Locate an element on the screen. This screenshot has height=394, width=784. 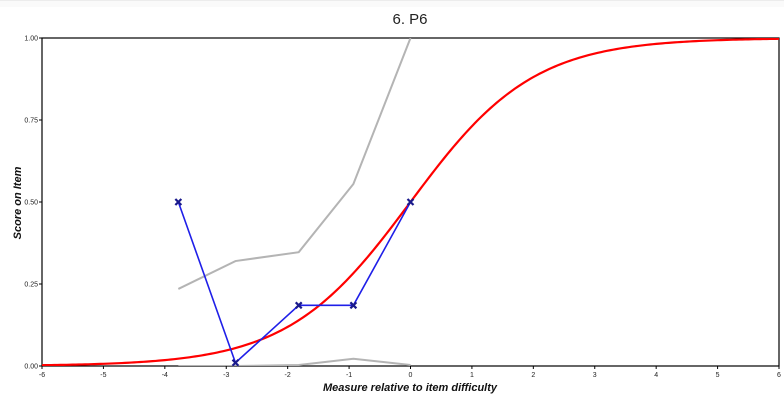
y-tick-label: 0.50 is located at coordinates (31, 203).